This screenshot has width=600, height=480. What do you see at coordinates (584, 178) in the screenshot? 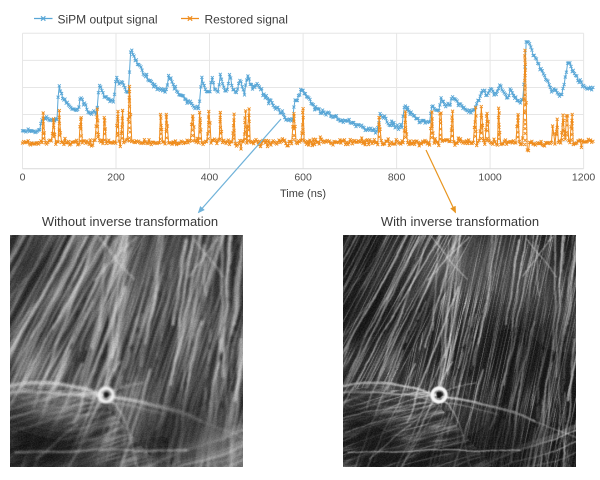
I see `svg-text: 1200` at bounding box center [584, 178].